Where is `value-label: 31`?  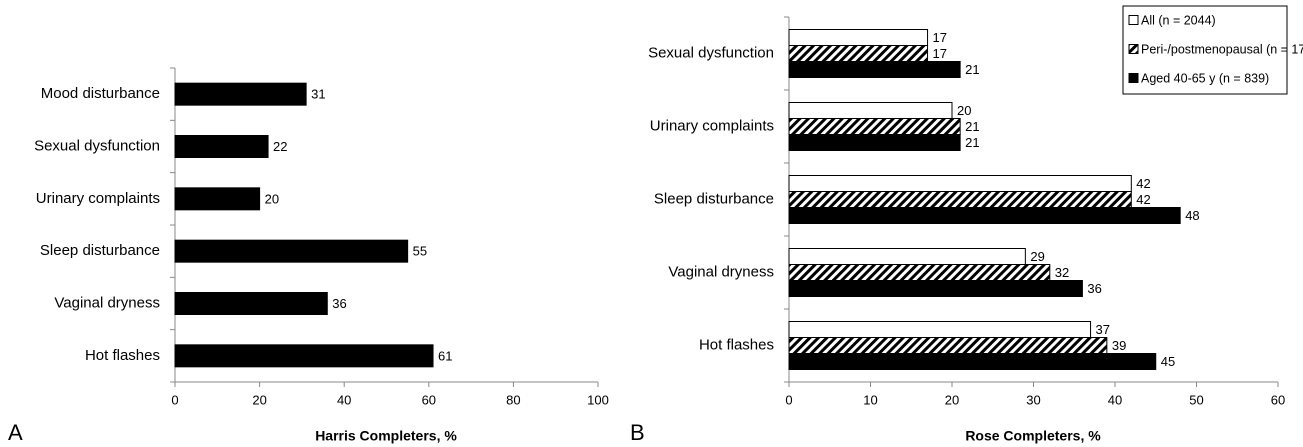
value-label: 31 is located at coordinates (318, 94).